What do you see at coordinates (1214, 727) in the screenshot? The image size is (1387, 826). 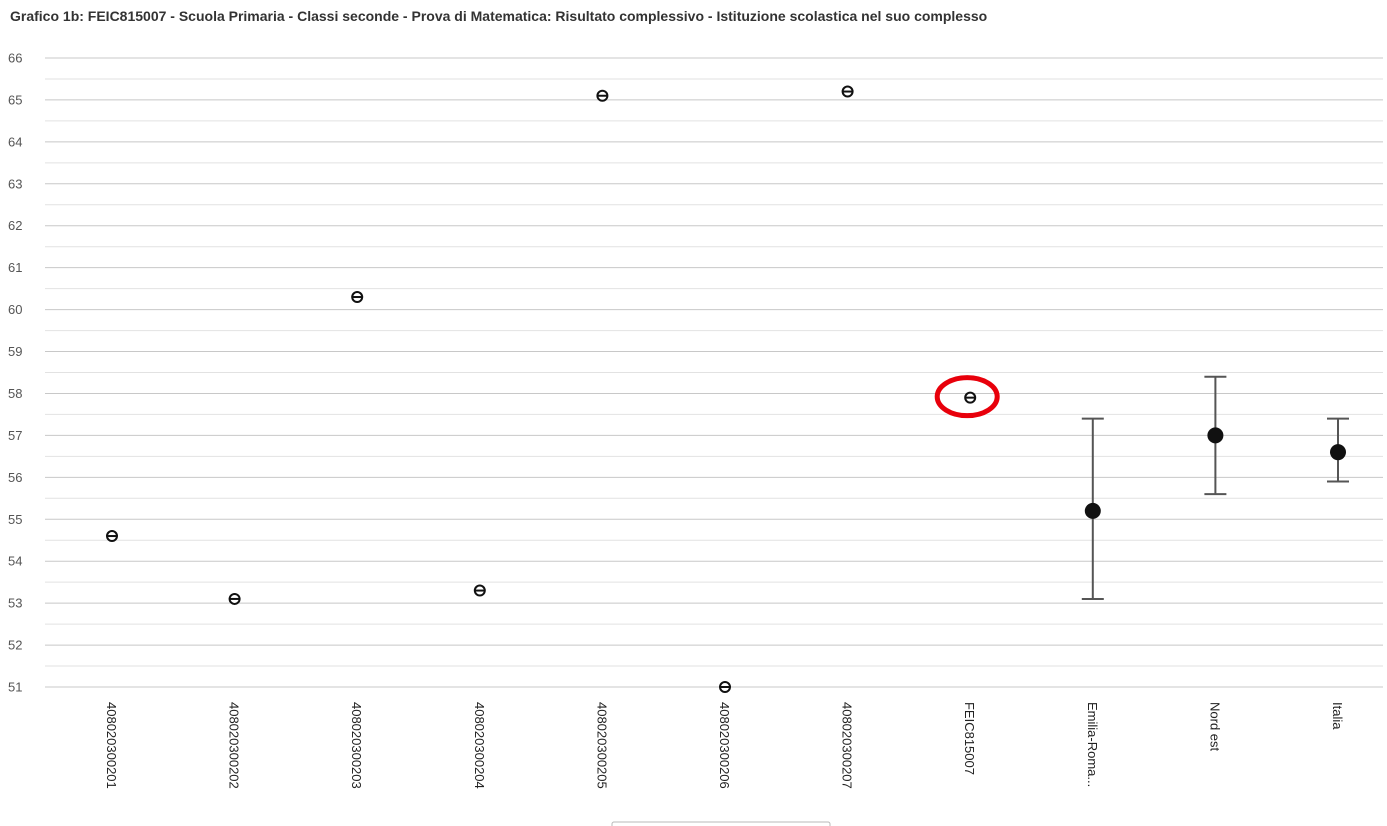 I see `x-category-label: Nord est` at bounding box center [1214, 727].